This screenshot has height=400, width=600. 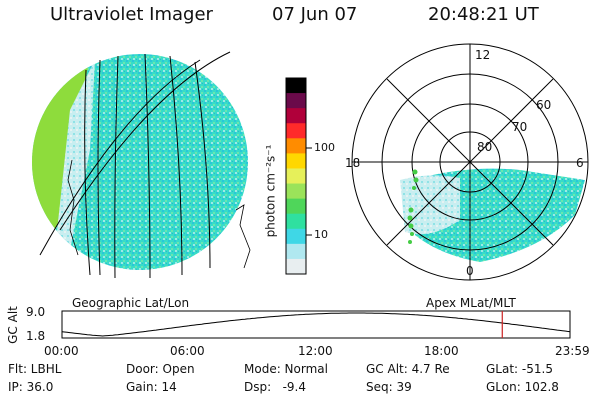 What do you see at coordinates (408, 369) in the screenshot?
I see `info-gc-alt: GC Alt: 4.7 Re` at bounding box center [408, 369].